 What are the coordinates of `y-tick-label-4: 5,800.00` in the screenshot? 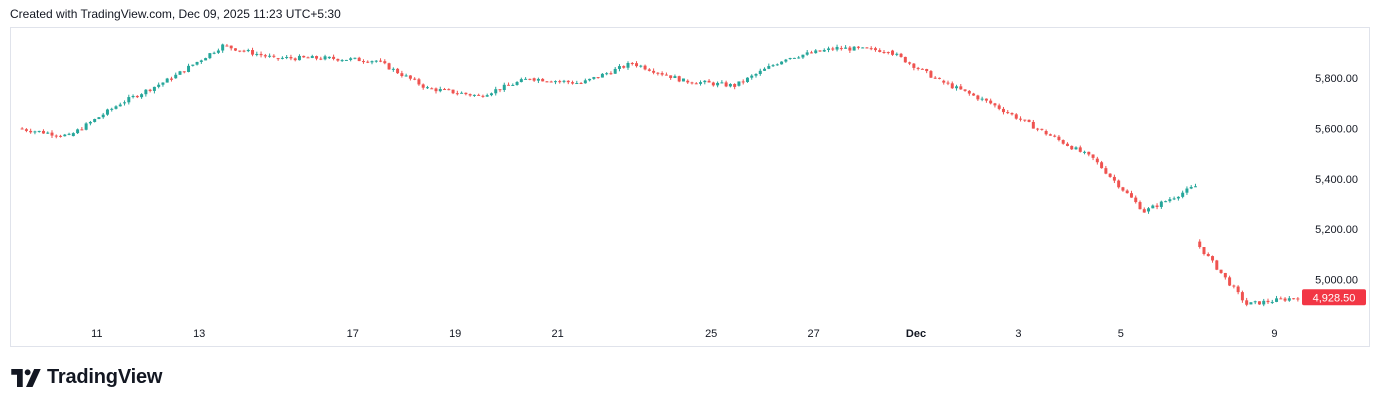 It's located at (1336, 79).